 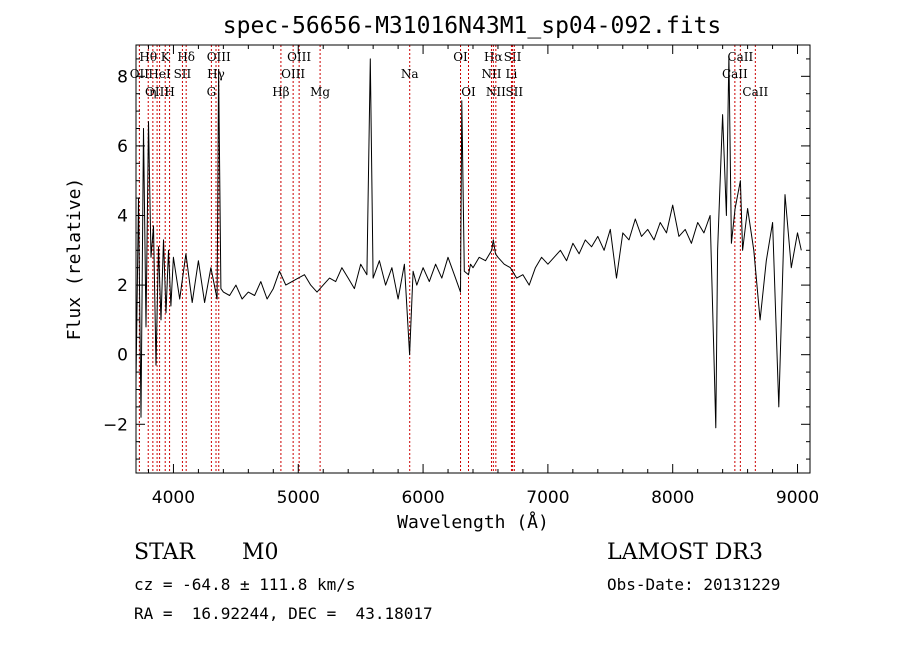 What do you see at coordinates (496, 92) in the screenshot?
I see `line-label-21: NII` at bounding box center [496, 92].